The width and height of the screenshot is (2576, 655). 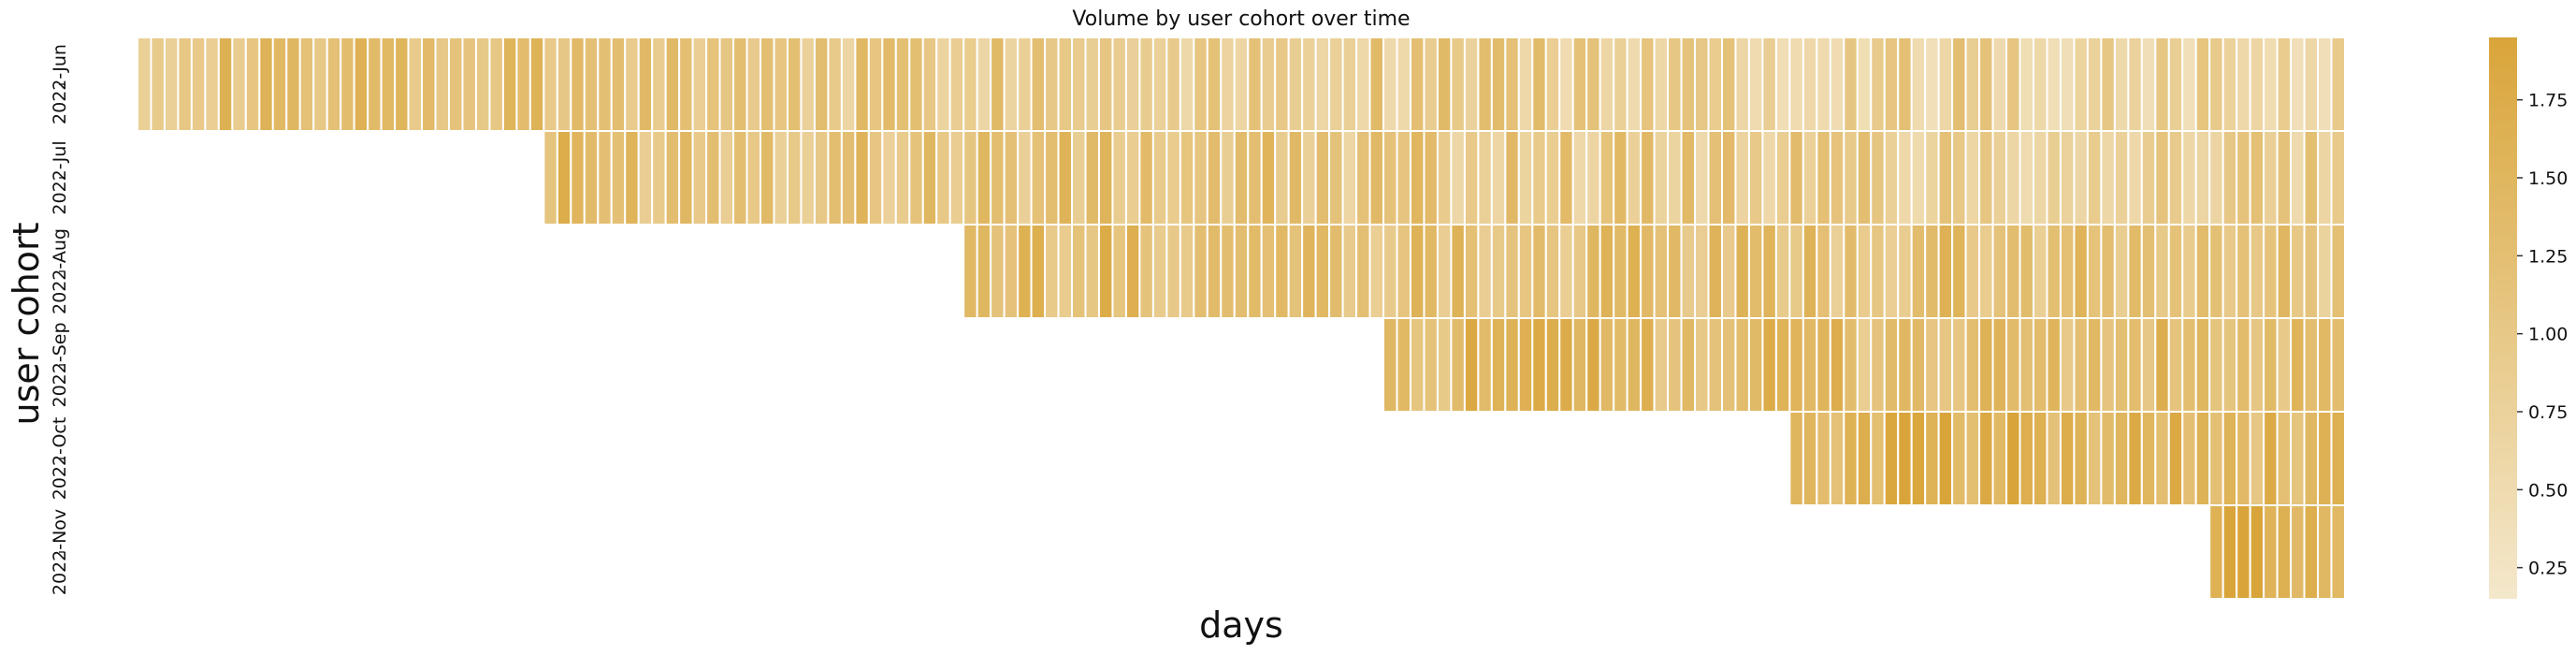 What do you see at coordinates (2548, 490) in the screenshot?
I see `colorbar-tick-label: 0.50` at bounding box center [2548, 490].